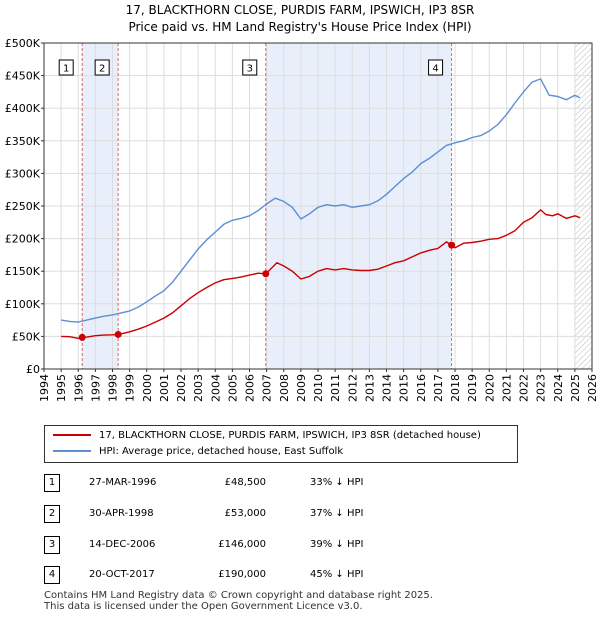 This screenshot has width=600, height=620. Describe the element at coordinates (215, 388) in the screenshot. I see `x-tick-label: 2004` at that location.